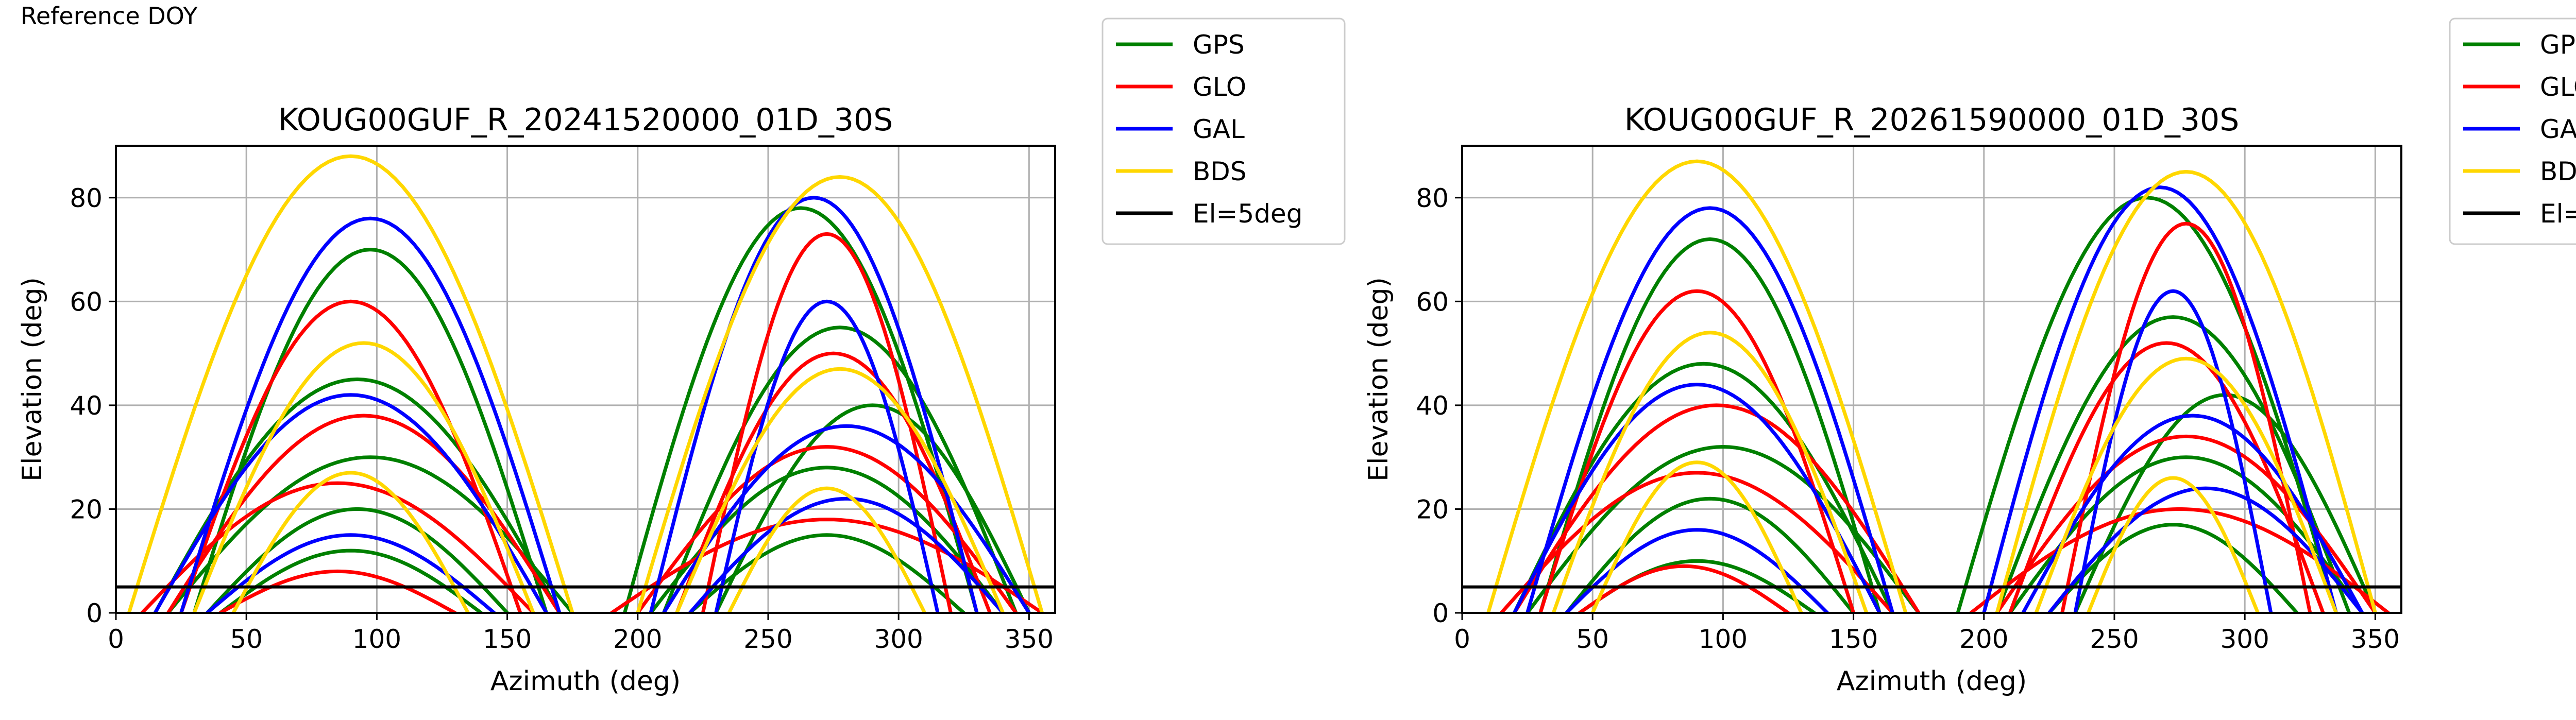  I want to click on chart-title: KOUG00GUF_R_20241520000_01D_30S, so click(585, 120).